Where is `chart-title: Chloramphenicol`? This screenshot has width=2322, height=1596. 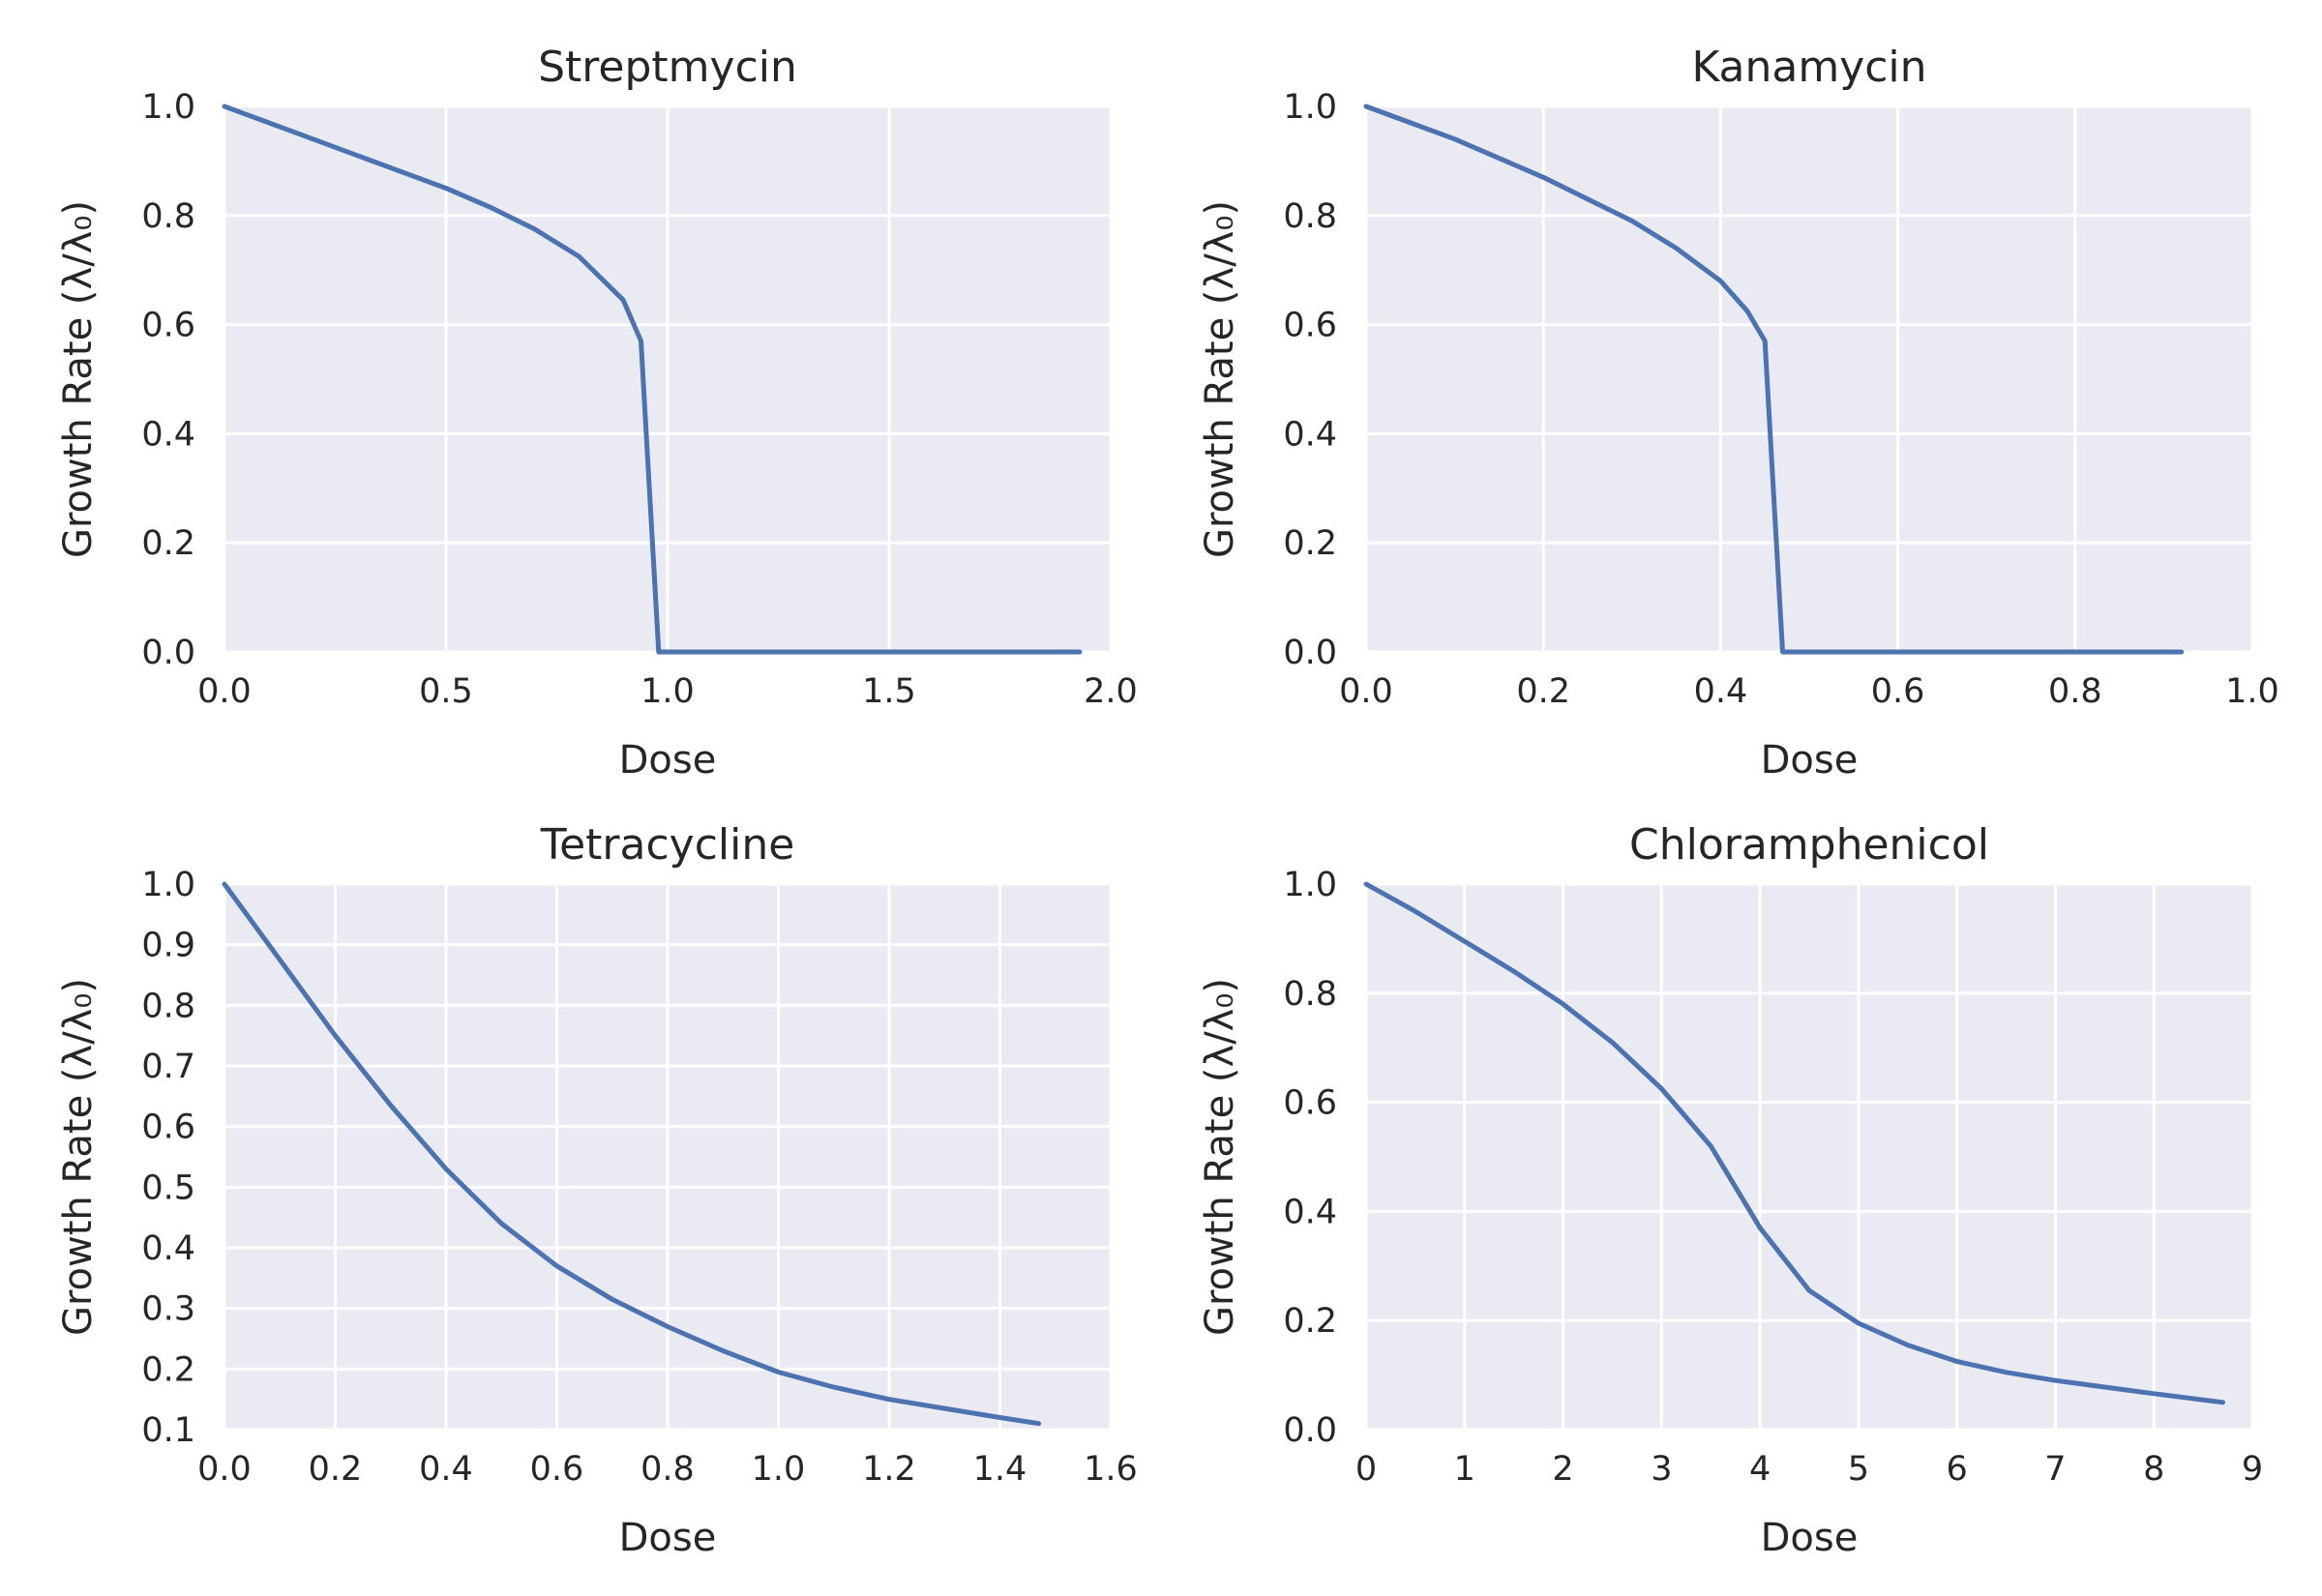 chart-title: Chloramphenicol is located at coordinates (1809, 845).